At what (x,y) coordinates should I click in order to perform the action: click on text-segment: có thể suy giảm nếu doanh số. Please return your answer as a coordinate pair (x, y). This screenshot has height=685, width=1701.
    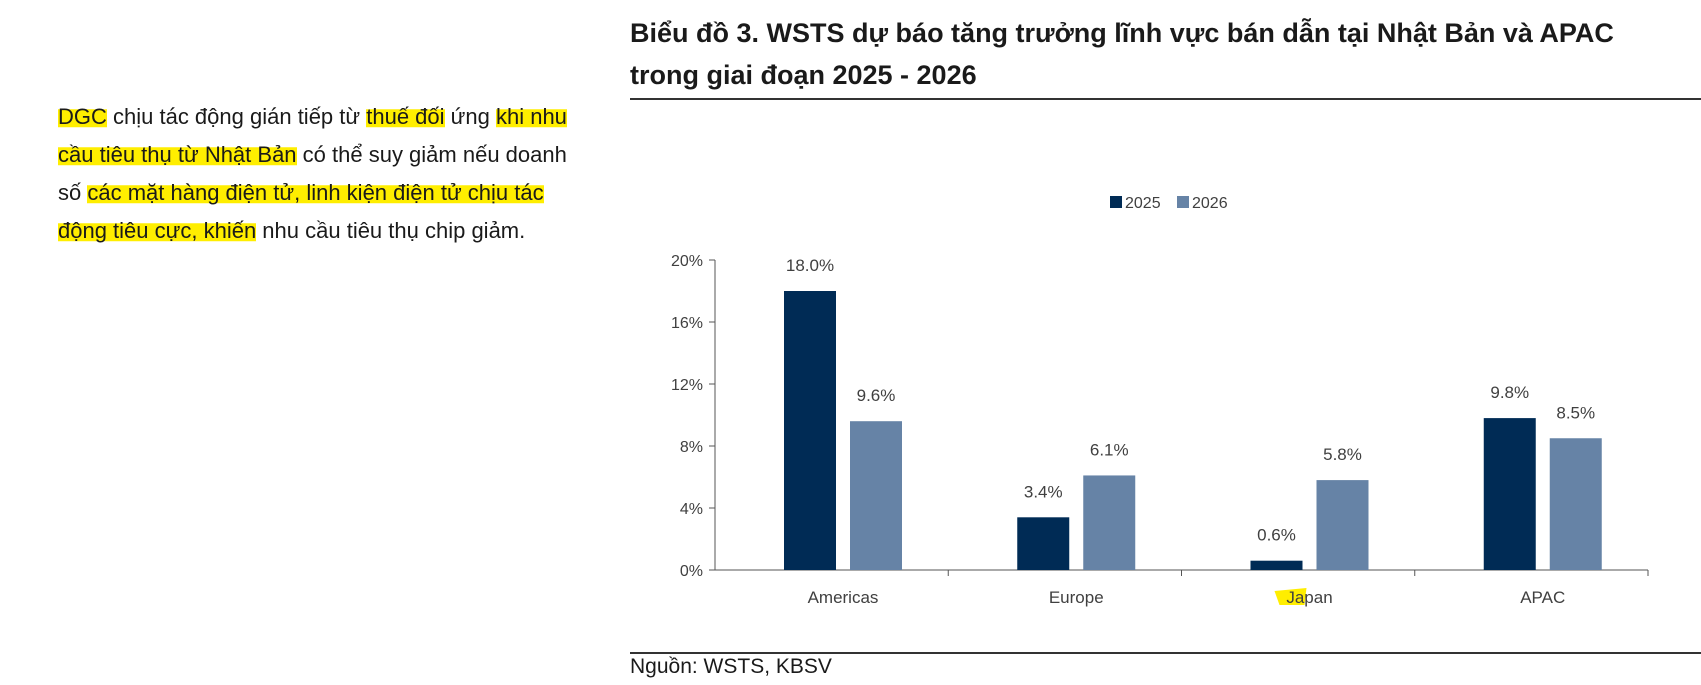
    Looking at the image, I should click on (312, 173).